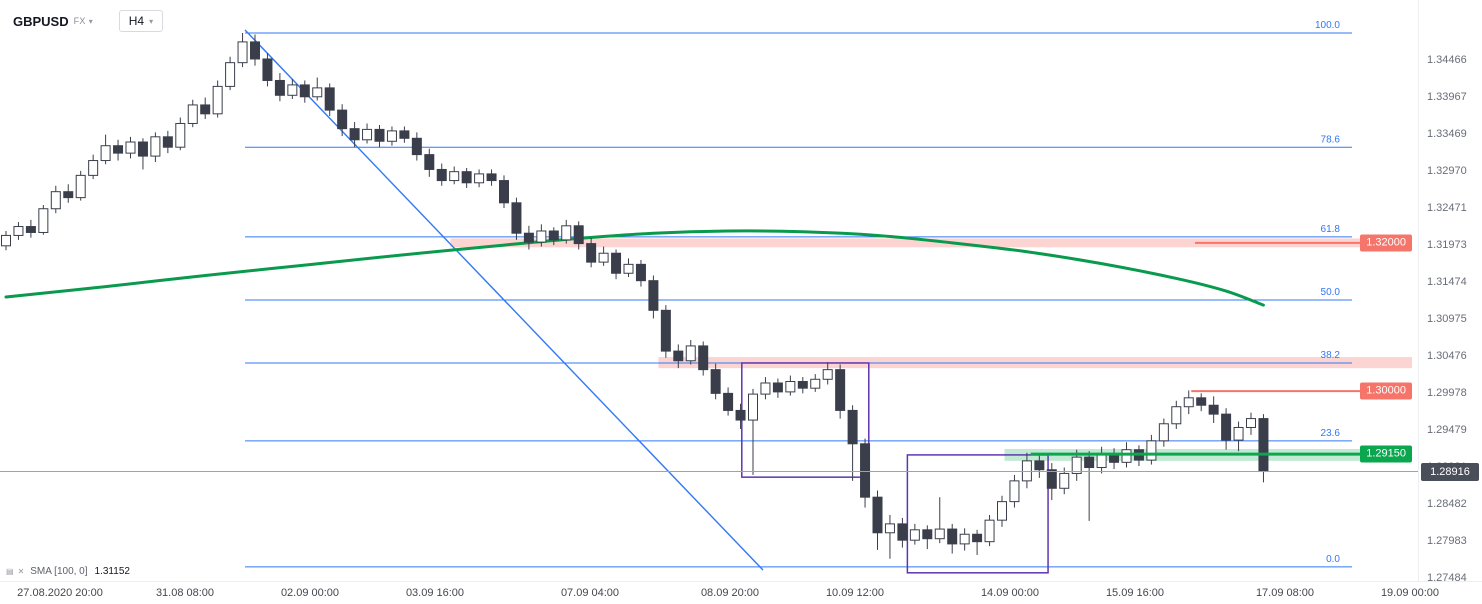 The width and height of the screenshot is (1482, 604). I want to click on fib-level-label: 61.8, so click(1331, 229).